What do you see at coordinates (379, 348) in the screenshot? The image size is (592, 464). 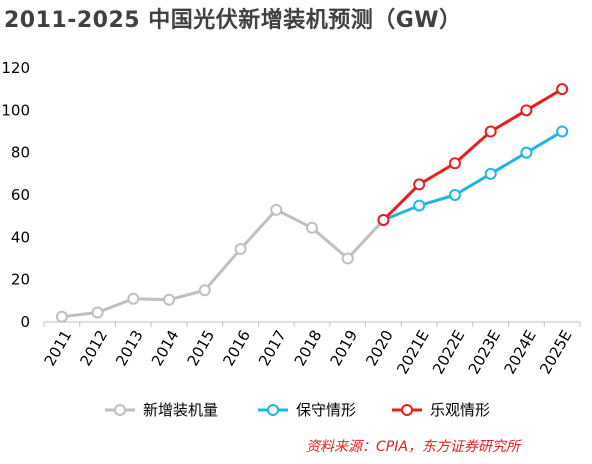 I see `x-tick-label: 2020` at bounding box center [379, 348].